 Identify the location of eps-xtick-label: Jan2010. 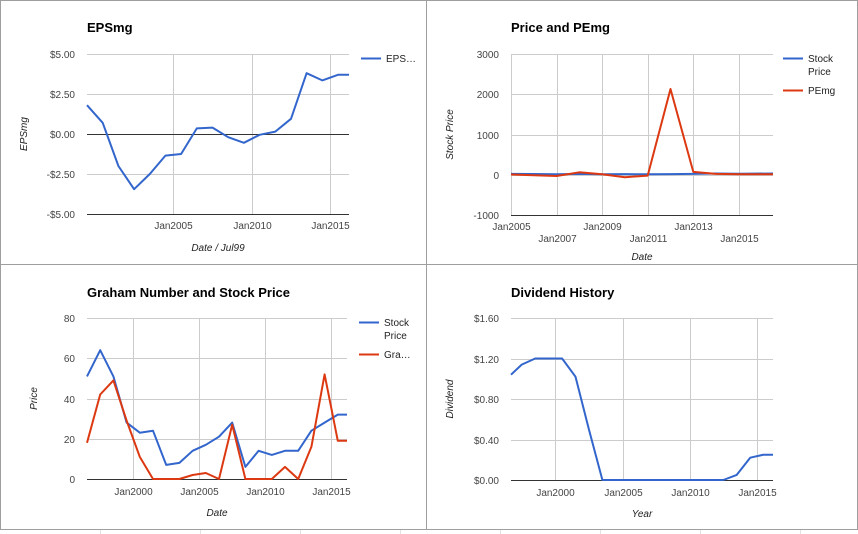
(252, 226).